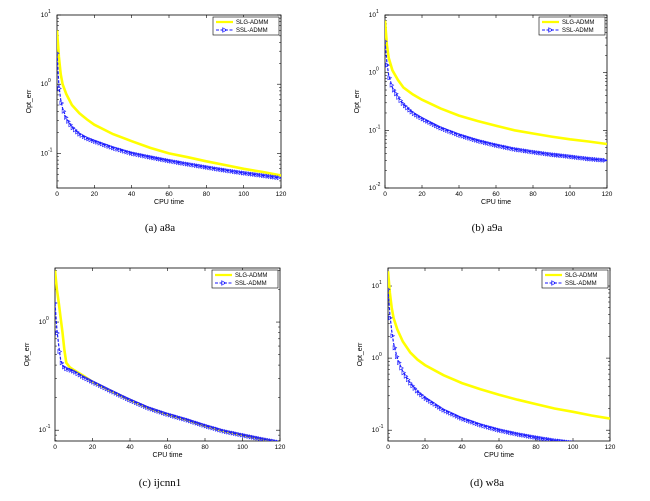 Image resolution: width=650 pixels, height=501 pixels. Describe the element at coordinates (57, 194) in the screenshot. I see `x-tick-label: 0` at that location.